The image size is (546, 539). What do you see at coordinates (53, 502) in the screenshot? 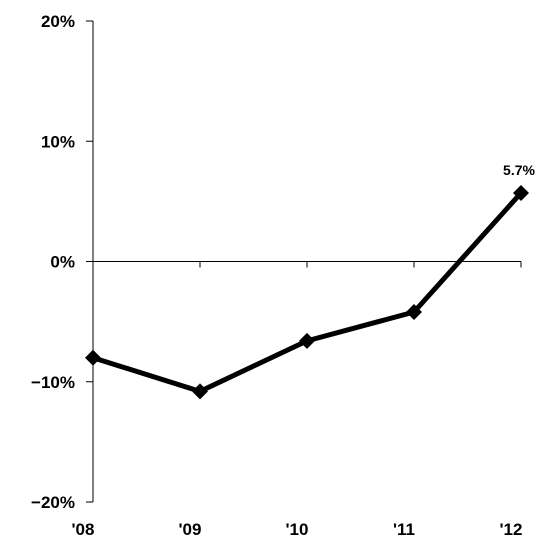
I see `y-tick-label: −20%` at bounding box center [53, 502].